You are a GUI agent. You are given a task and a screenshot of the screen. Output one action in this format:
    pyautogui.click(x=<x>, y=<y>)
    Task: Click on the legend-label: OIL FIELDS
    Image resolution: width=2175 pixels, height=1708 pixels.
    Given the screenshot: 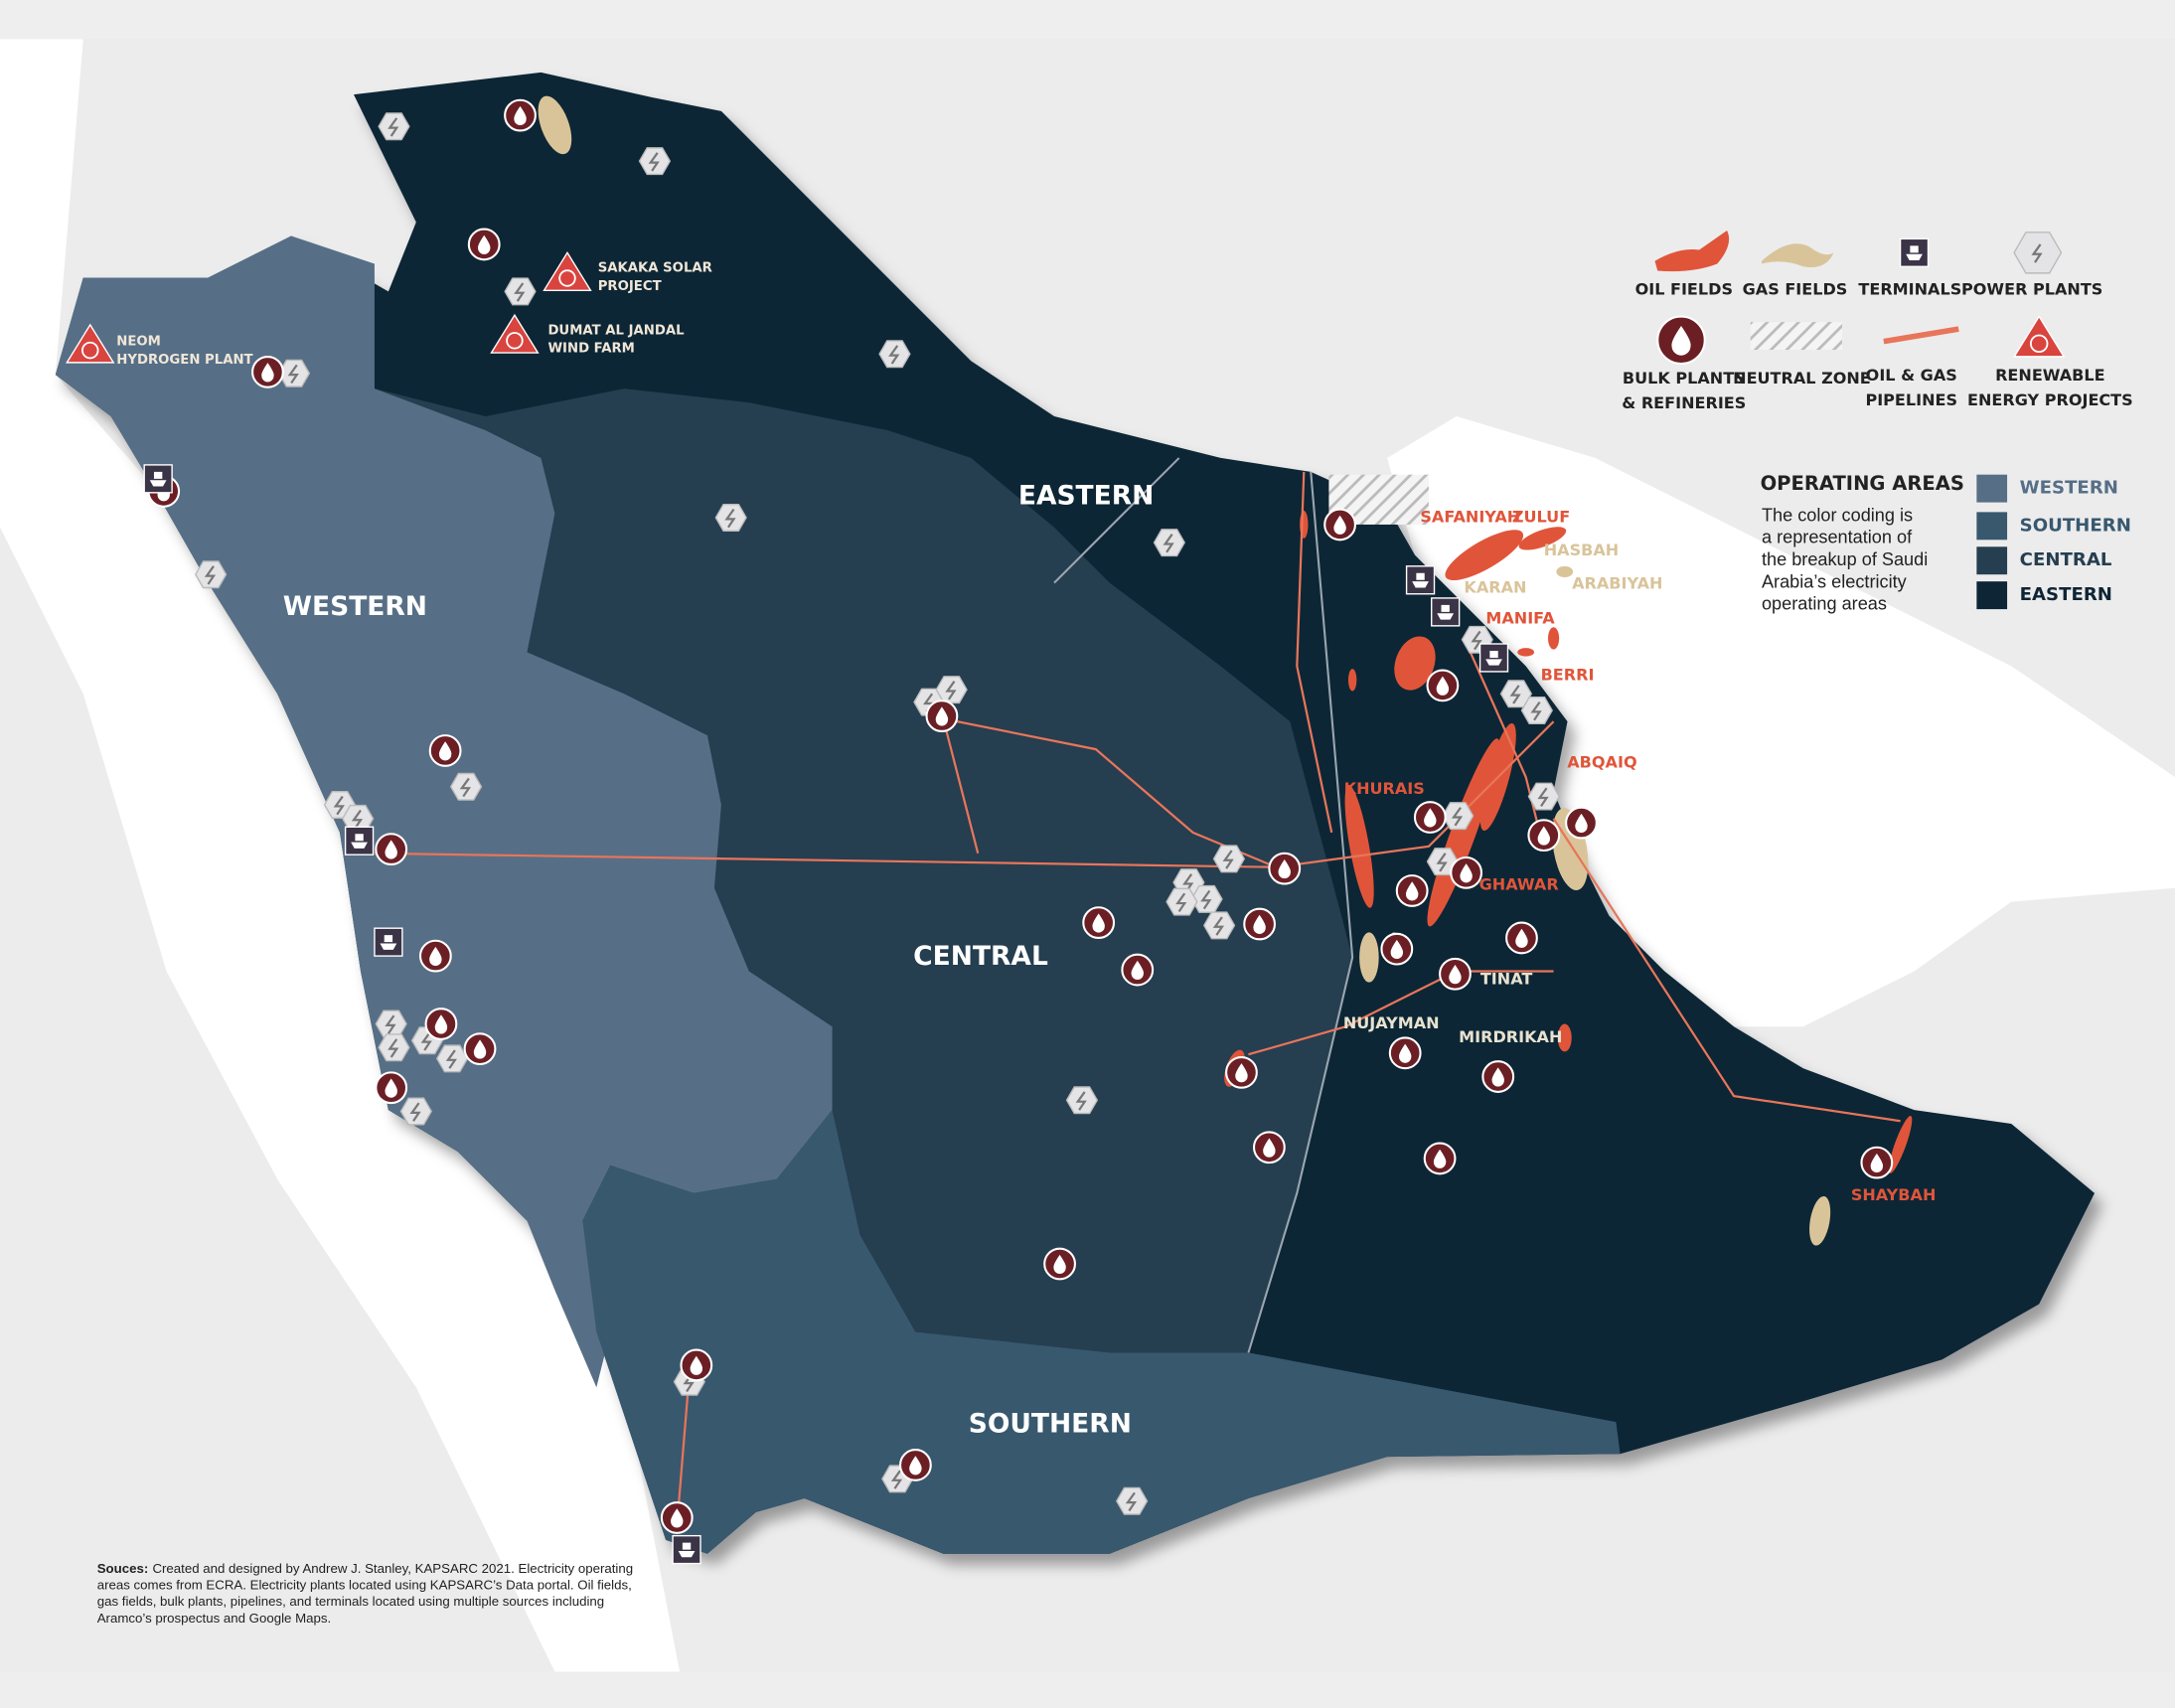 What is the action you would take?
    pyautogui.click(x=1684, y=289)
    